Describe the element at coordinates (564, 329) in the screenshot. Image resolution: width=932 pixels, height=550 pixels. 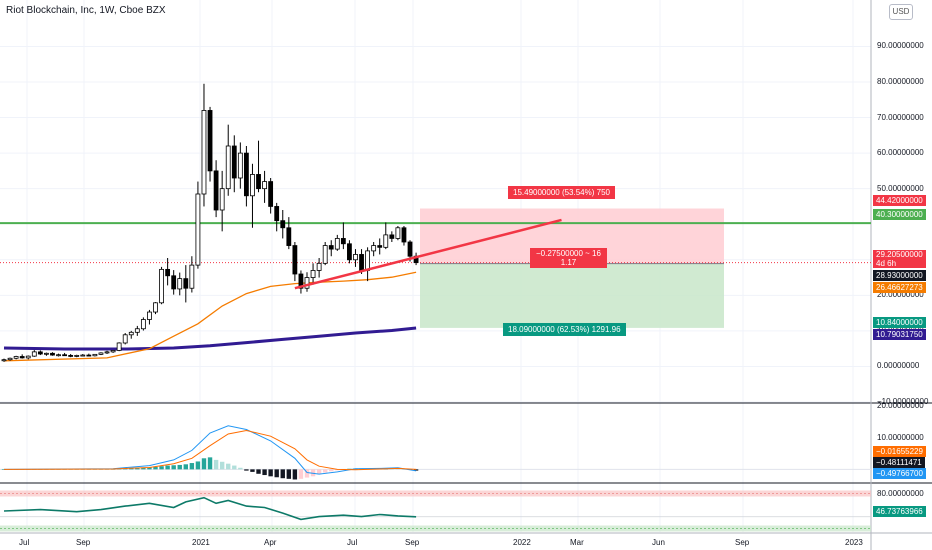
I see `take-profit-label: 18.09000000 (62.53%) 1291.96` at that location.